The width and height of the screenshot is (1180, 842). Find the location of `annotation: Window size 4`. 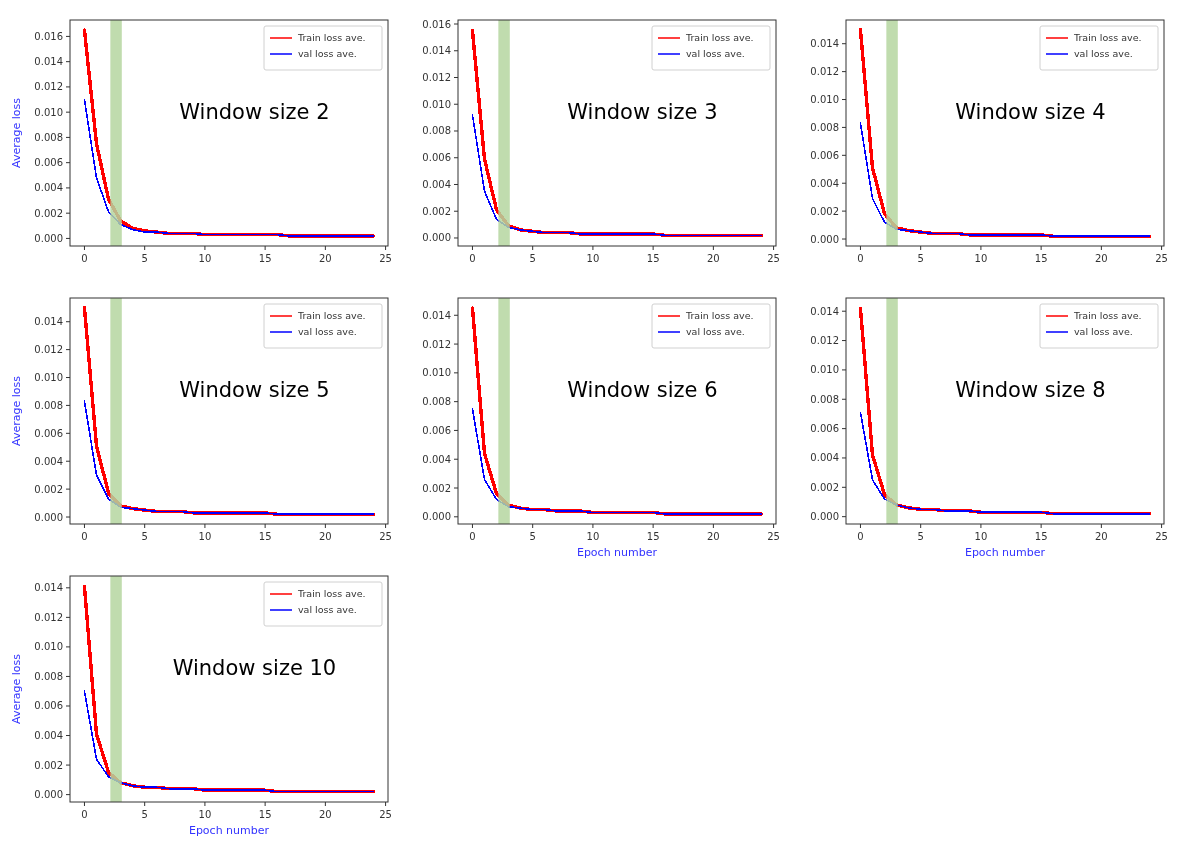

annotation: Window size 4 is located at coordinates (1030, 112).